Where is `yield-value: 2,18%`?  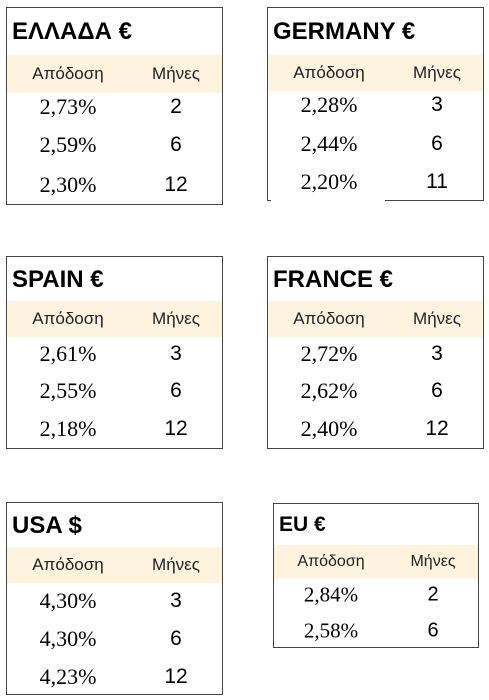 yield-value: 2,18% is located at coordinates (68, 428).